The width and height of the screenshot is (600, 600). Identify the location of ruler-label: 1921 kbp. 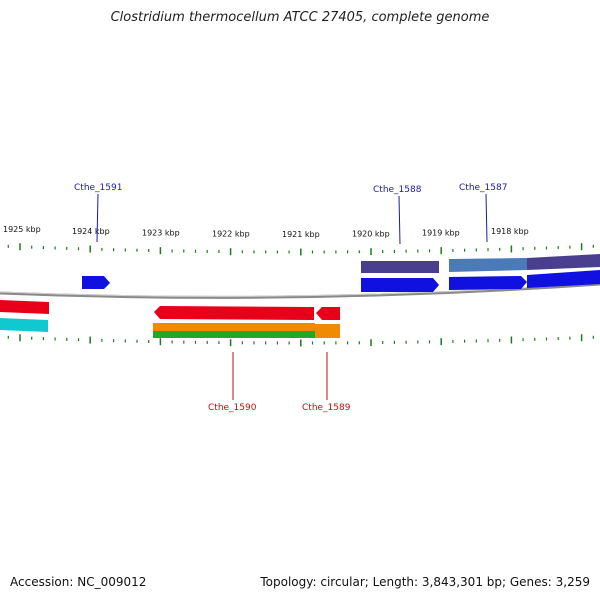
(301, 234).